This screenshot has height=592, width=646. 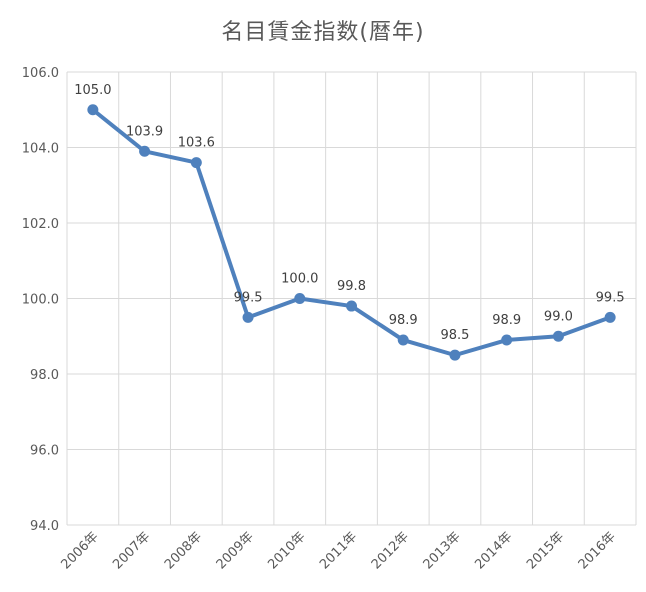 What do you see at coordinates (351, 286) in the screenshot?
I see `data-label: 99.8` at bounding box center [351, 286].